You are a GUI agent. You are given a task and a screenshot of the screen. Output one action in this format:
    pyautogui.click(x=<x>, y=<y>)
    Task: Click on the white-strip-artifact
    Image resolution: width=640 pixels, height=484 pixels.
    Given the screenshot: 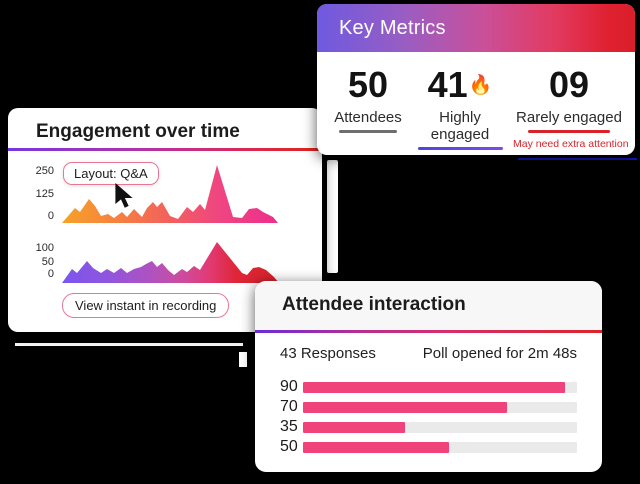 What is the action you would take?
    pyautogui.click(x=332, y=216)
    